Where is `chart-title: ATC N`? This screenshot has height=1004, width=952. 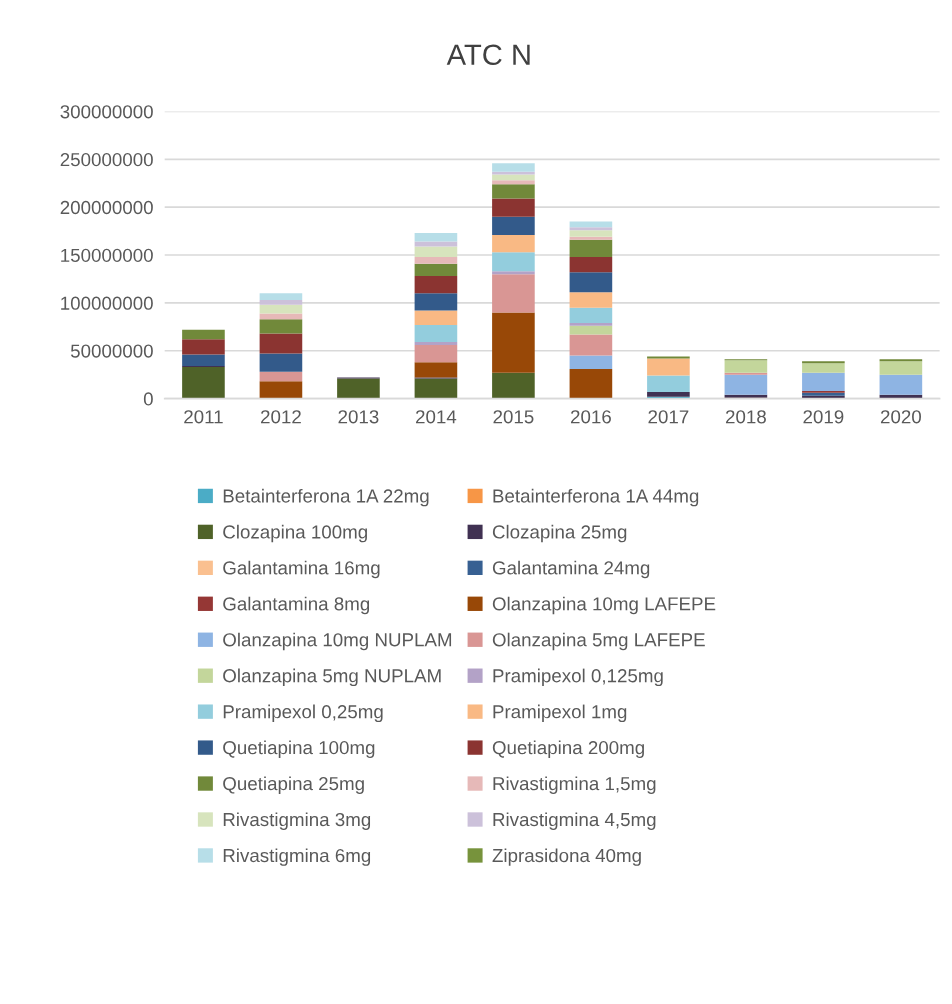 chart-title: ATC N is located at coordinates (488, 55).